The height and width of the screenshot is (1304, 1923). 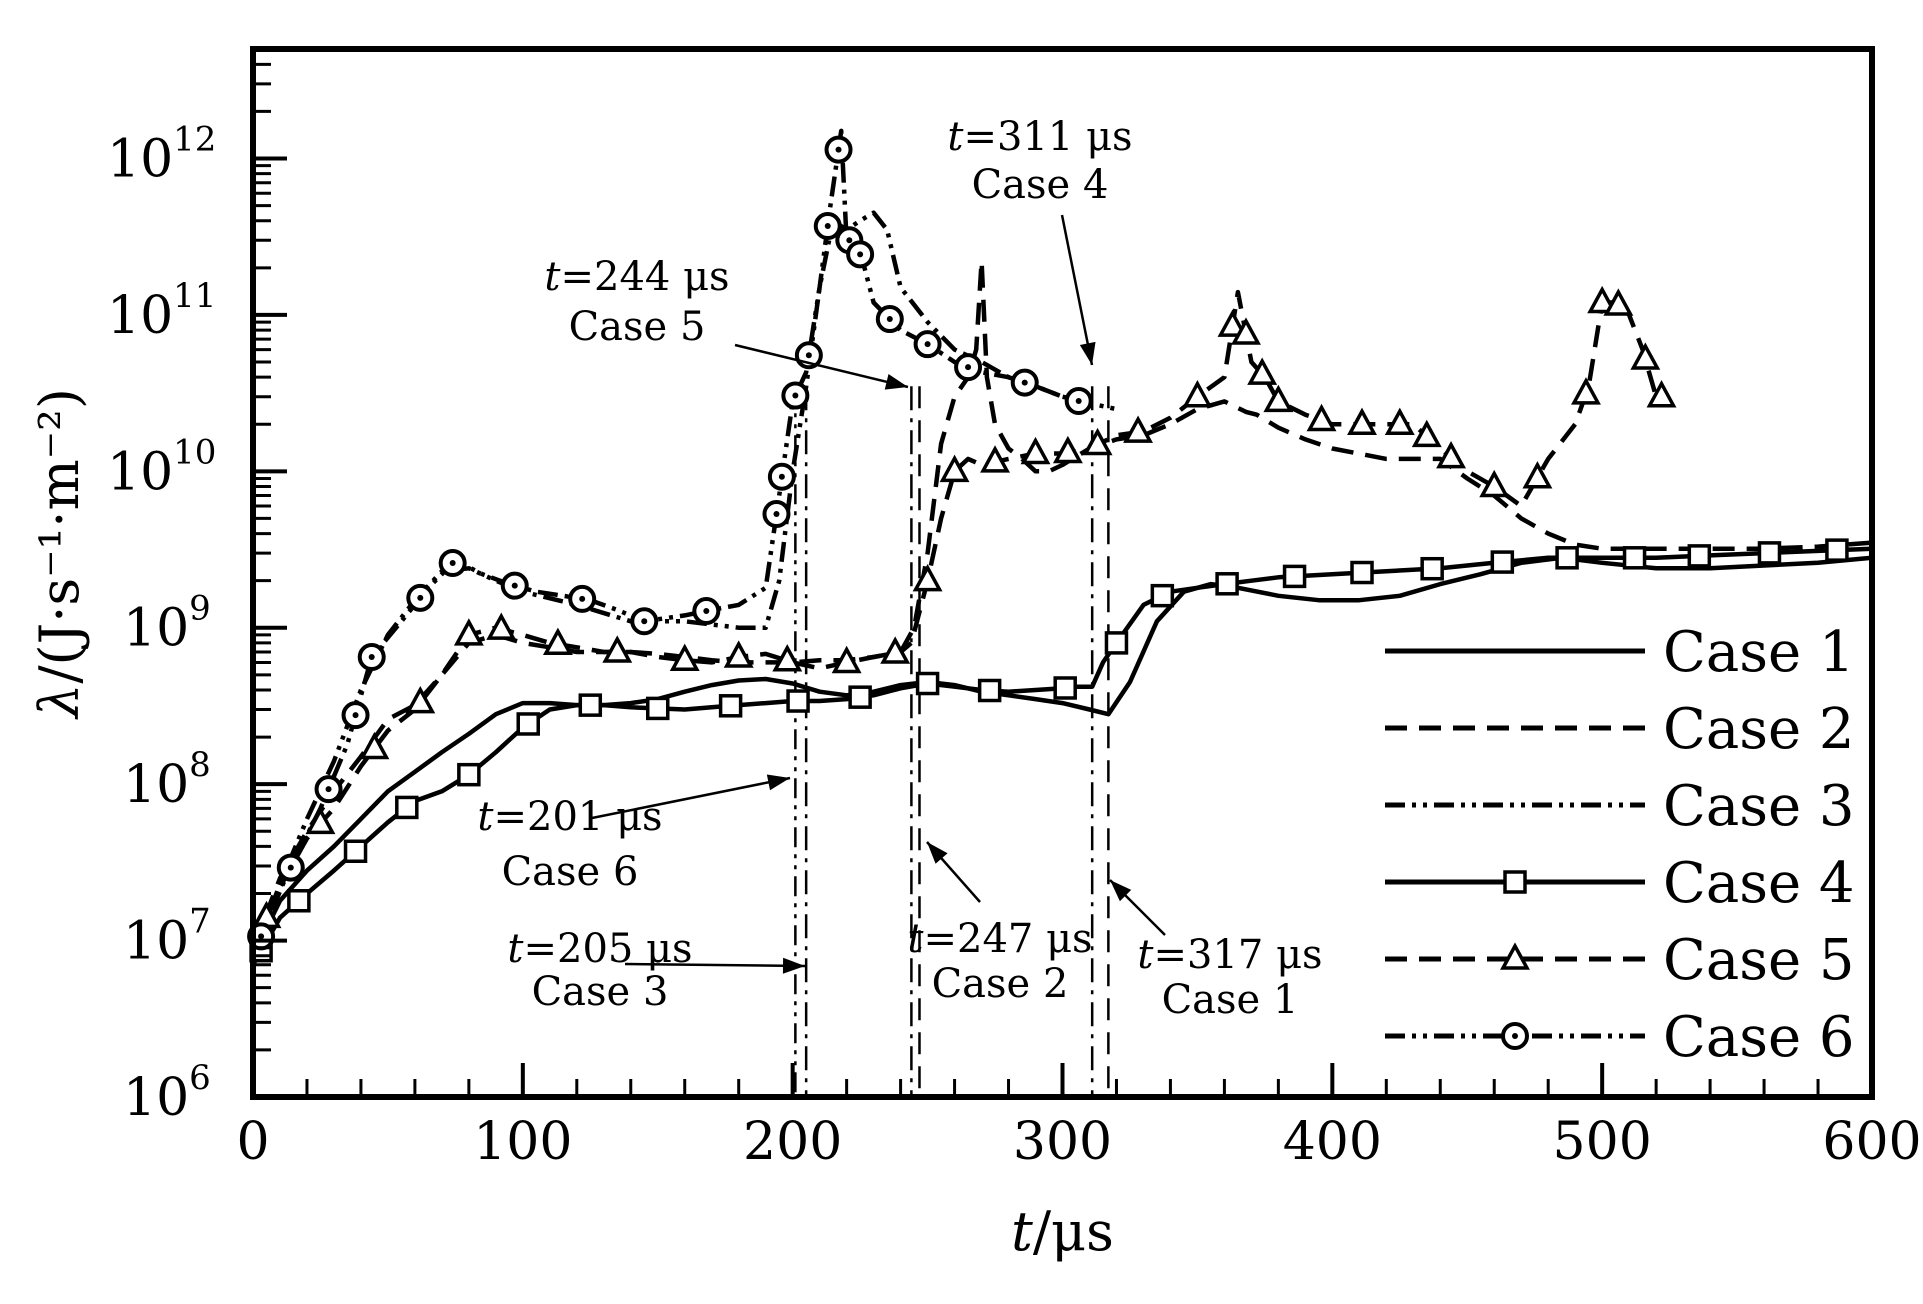 I want to click on y-tick-exponent: 8, so click(x=200, y=765).